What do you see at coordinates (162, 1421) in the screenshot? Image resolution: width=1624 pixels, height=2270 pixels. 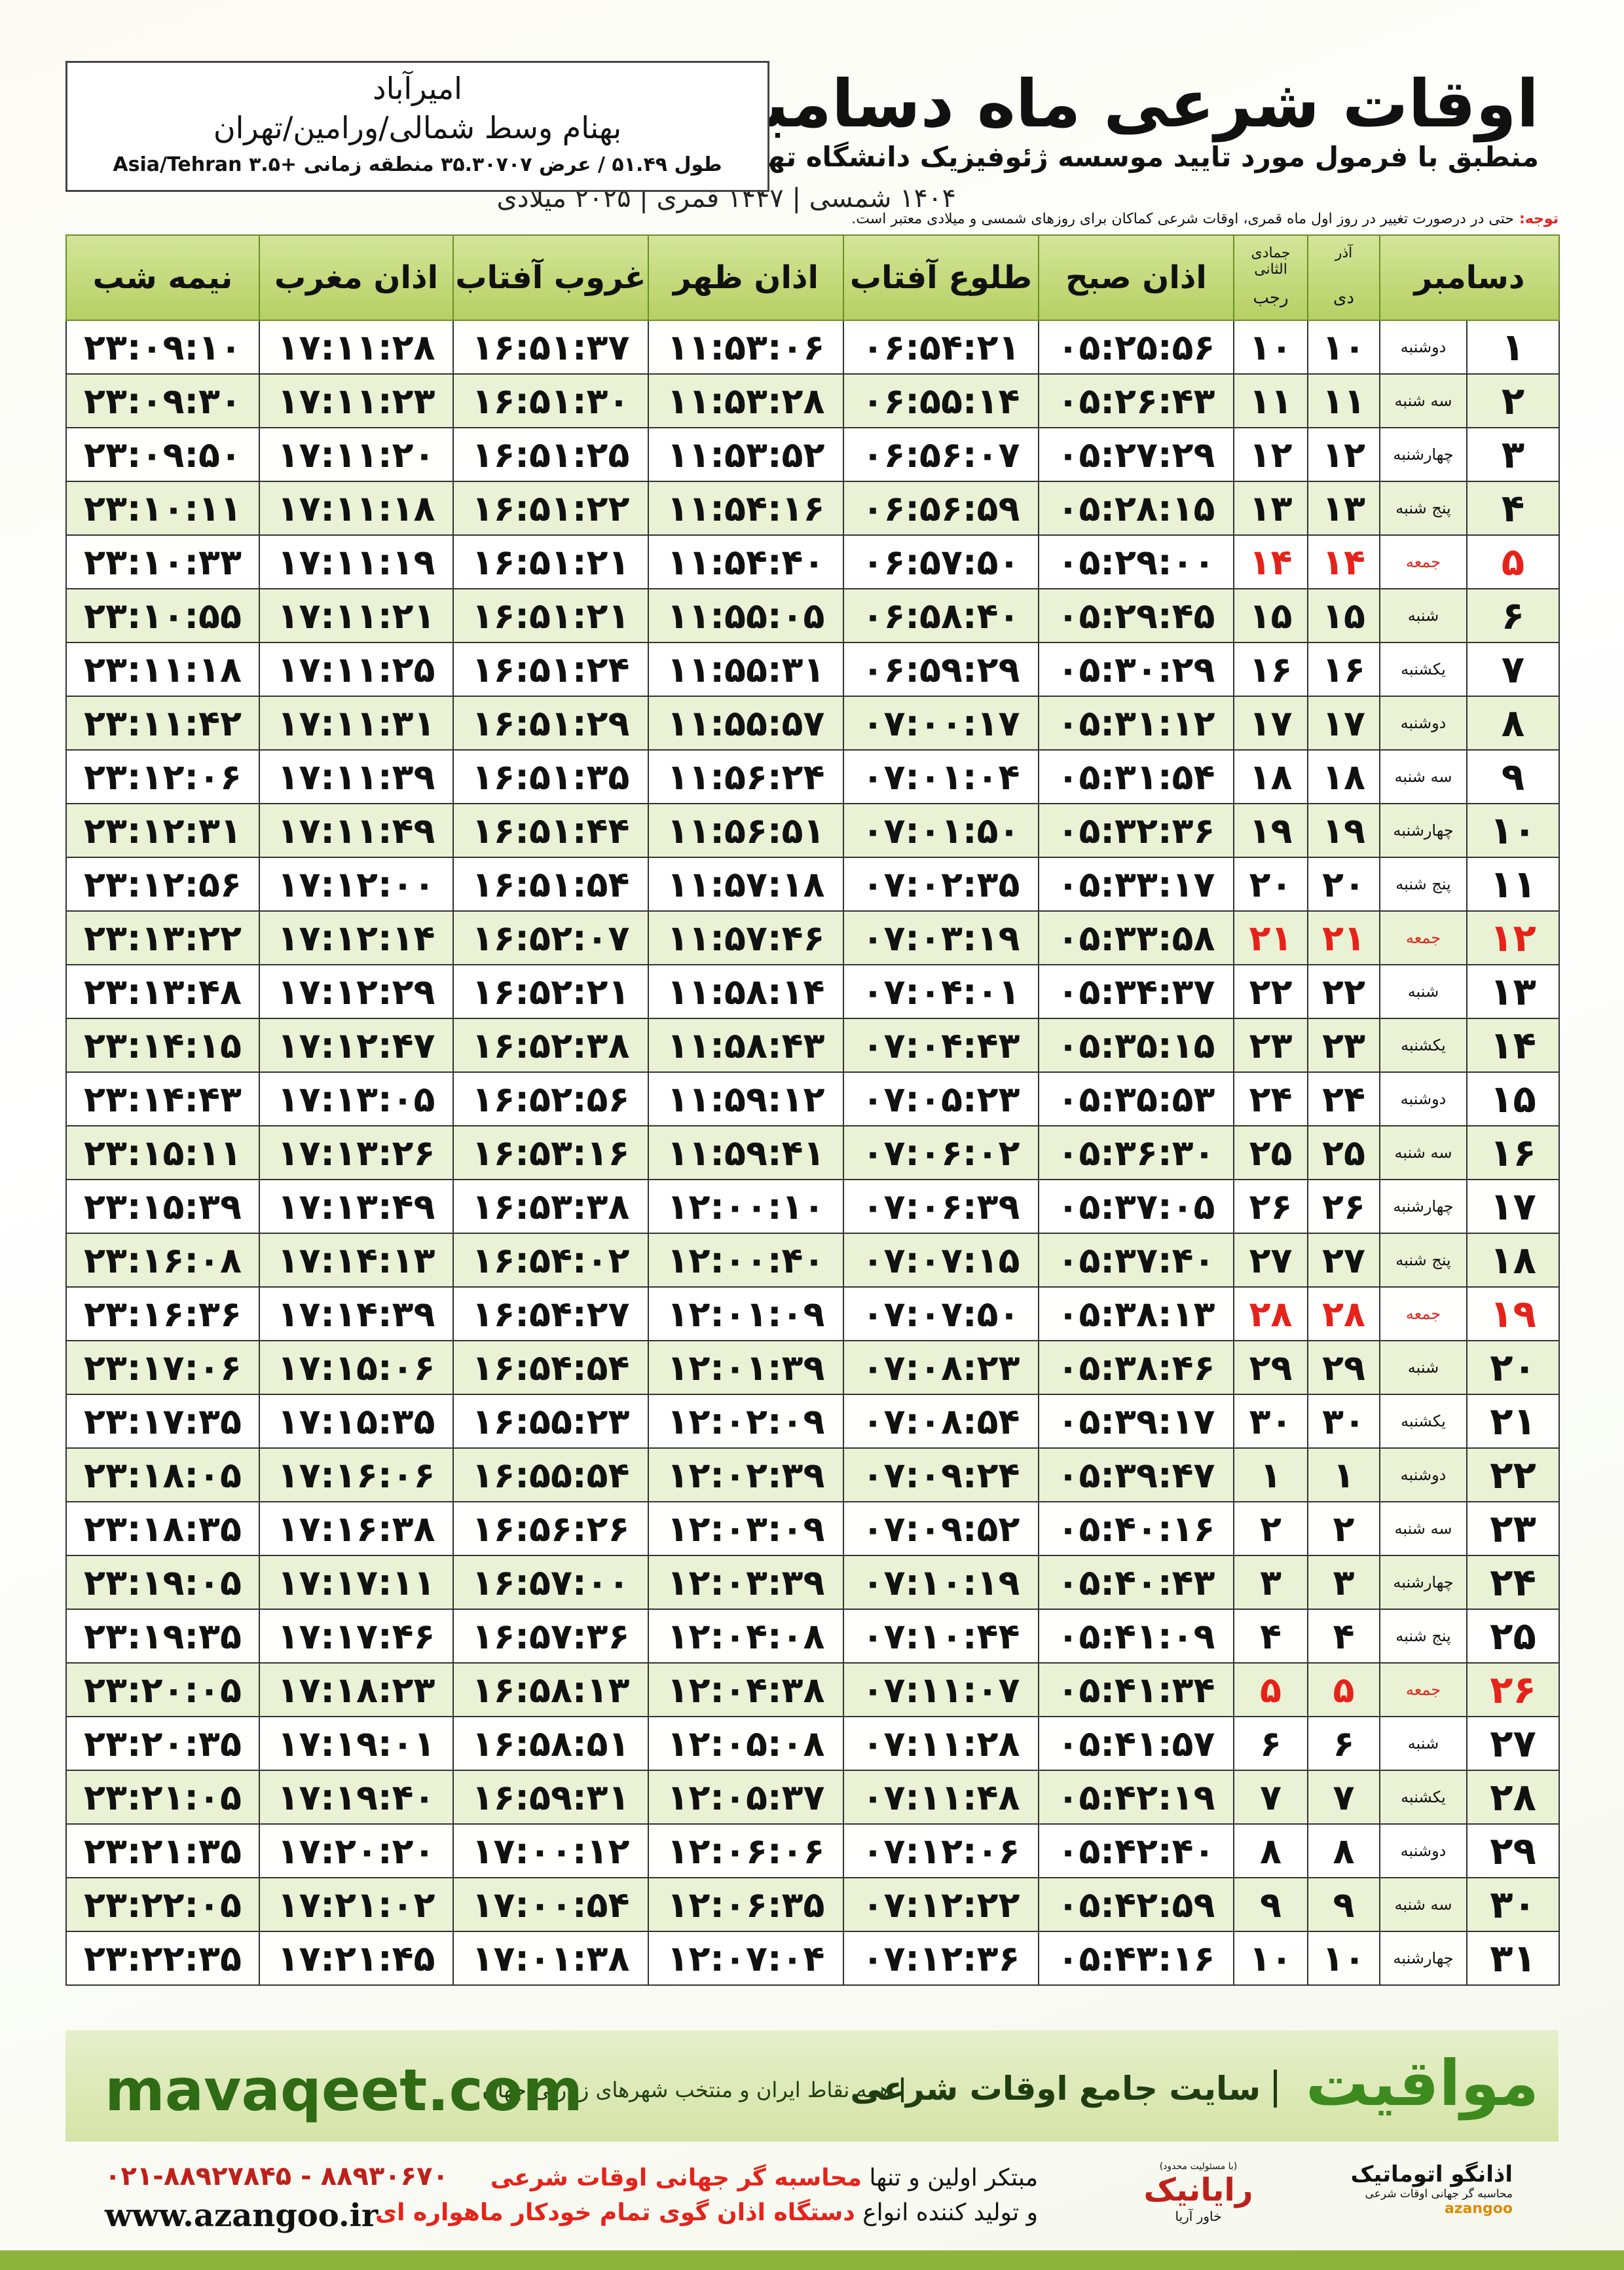 I see `midnight: ۲۳:۱۷:۳۵` at bounding box center [162, 1421].